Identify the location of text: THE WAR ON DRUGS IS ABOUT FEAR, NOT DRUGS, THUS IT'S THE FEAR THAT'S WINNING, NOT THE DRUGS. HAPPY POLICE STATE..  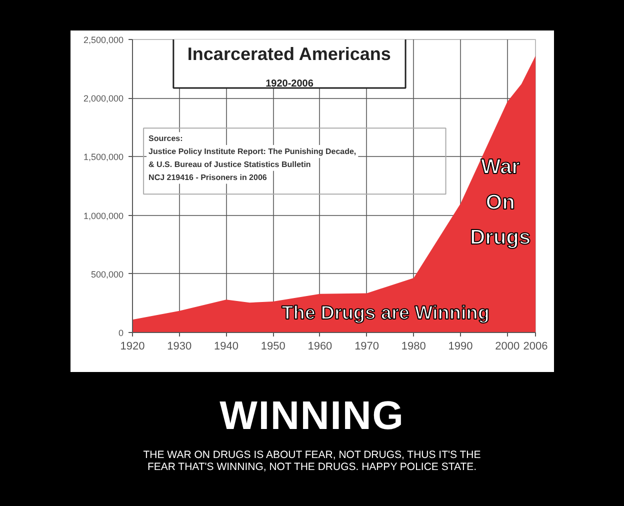
(312, 461).